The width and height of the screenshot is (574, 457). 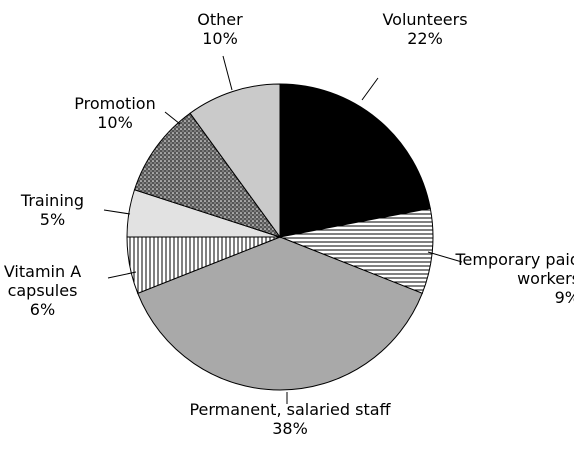 What do you see at coordinates (52, 219) in the screenshot?
I see `value-label: 5%` at bounding box center [52, 219].